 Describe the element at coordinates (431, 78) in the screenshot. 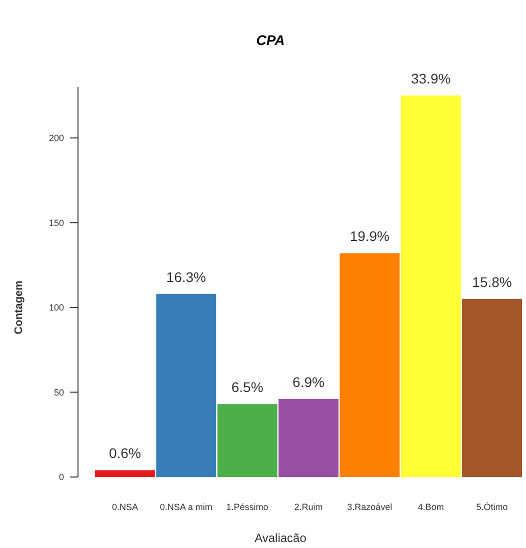

I see `annotation: 33.9%` at that location.